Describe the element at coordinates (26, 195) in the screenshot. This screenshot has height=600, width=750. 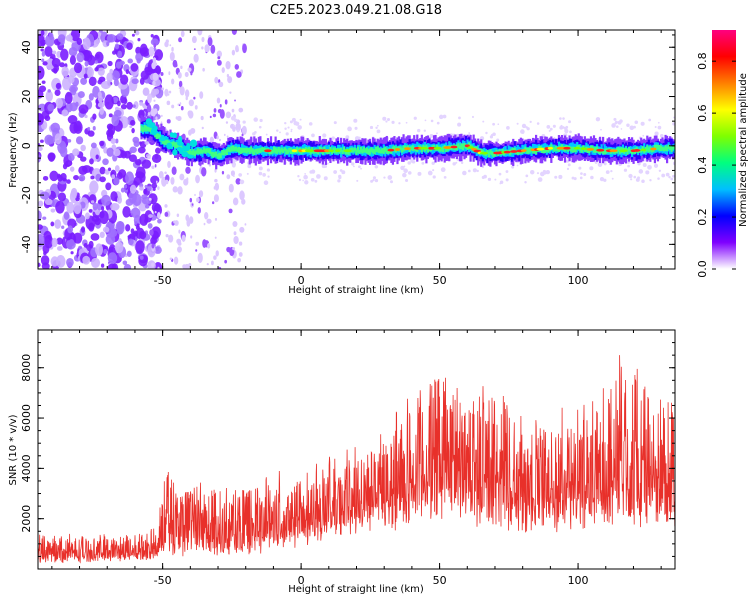
I see `spectrogram-ytick-label: -20` at that location.